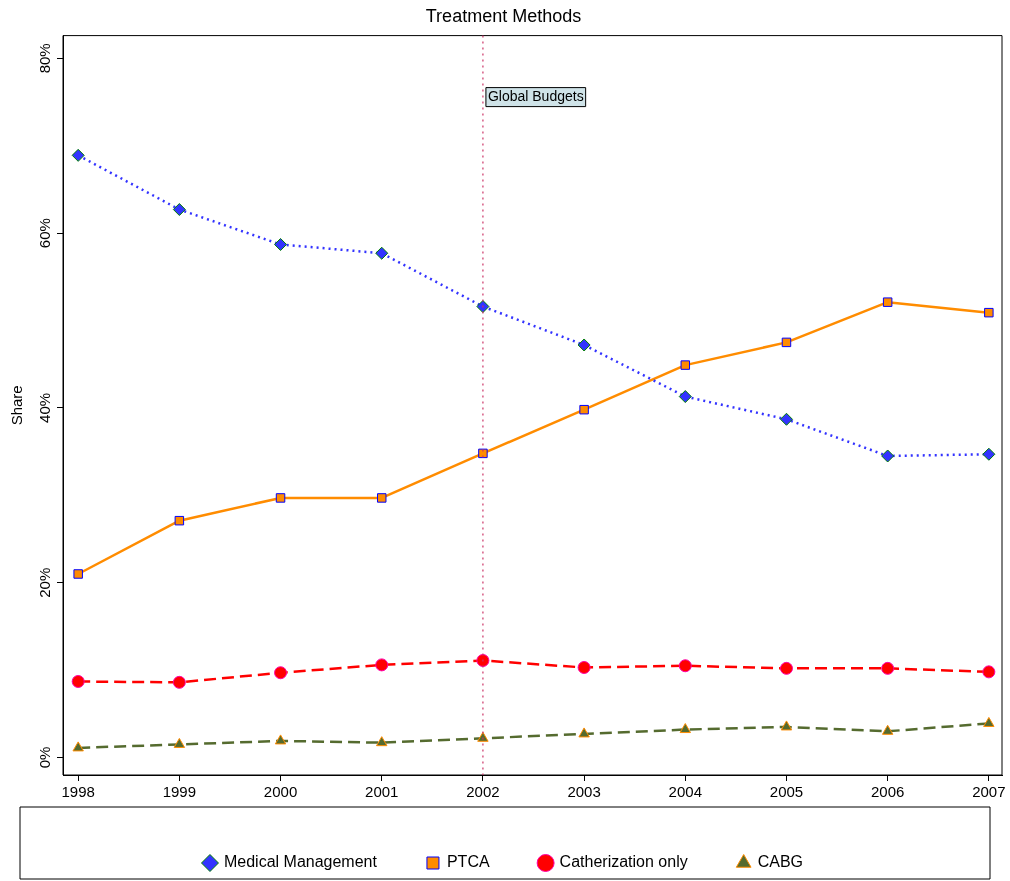 Image resolution: width=1010 pixels, height=881 pixels. What do you see at coordinates (78, 792) in the screenshot?
I see `x-tick-label: 1998` at bounding box center [78, 792].